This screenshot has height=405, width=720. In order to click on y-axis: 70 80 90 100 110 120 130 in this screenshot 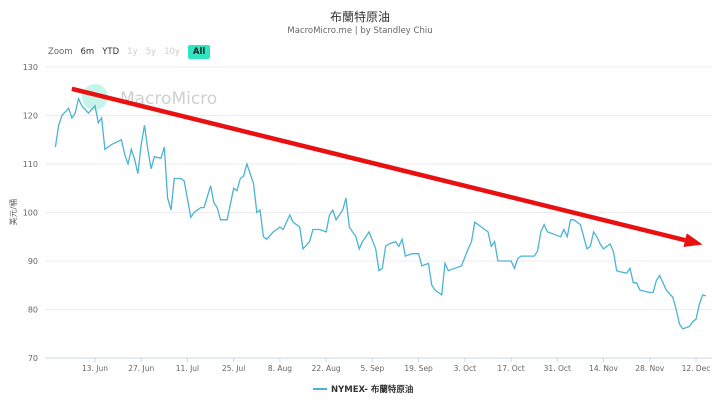, I will do `click(30, 213)`.